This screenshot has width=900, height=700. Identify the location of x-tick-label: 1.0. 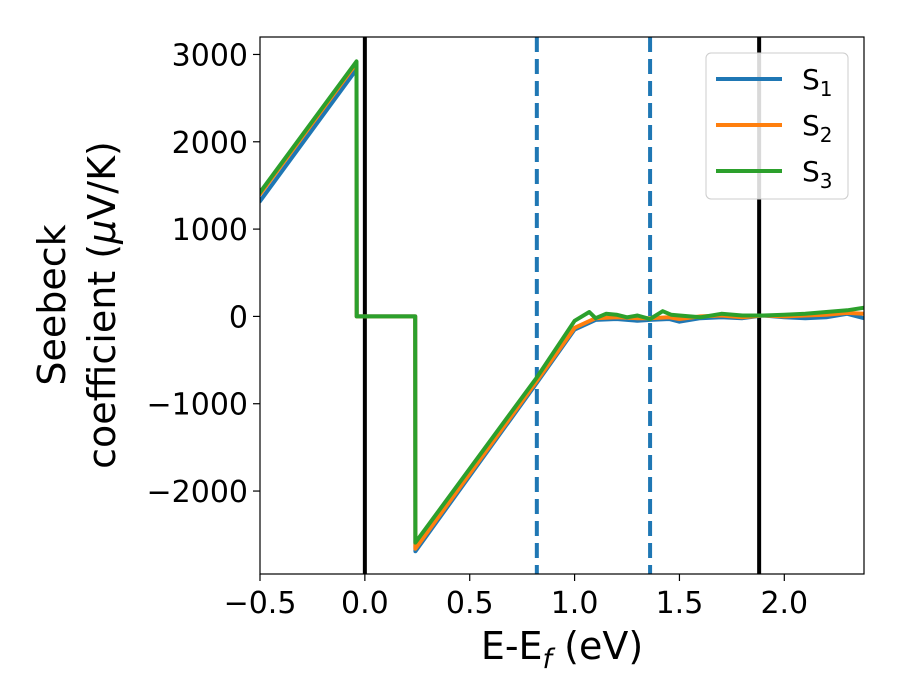
(575, 603).